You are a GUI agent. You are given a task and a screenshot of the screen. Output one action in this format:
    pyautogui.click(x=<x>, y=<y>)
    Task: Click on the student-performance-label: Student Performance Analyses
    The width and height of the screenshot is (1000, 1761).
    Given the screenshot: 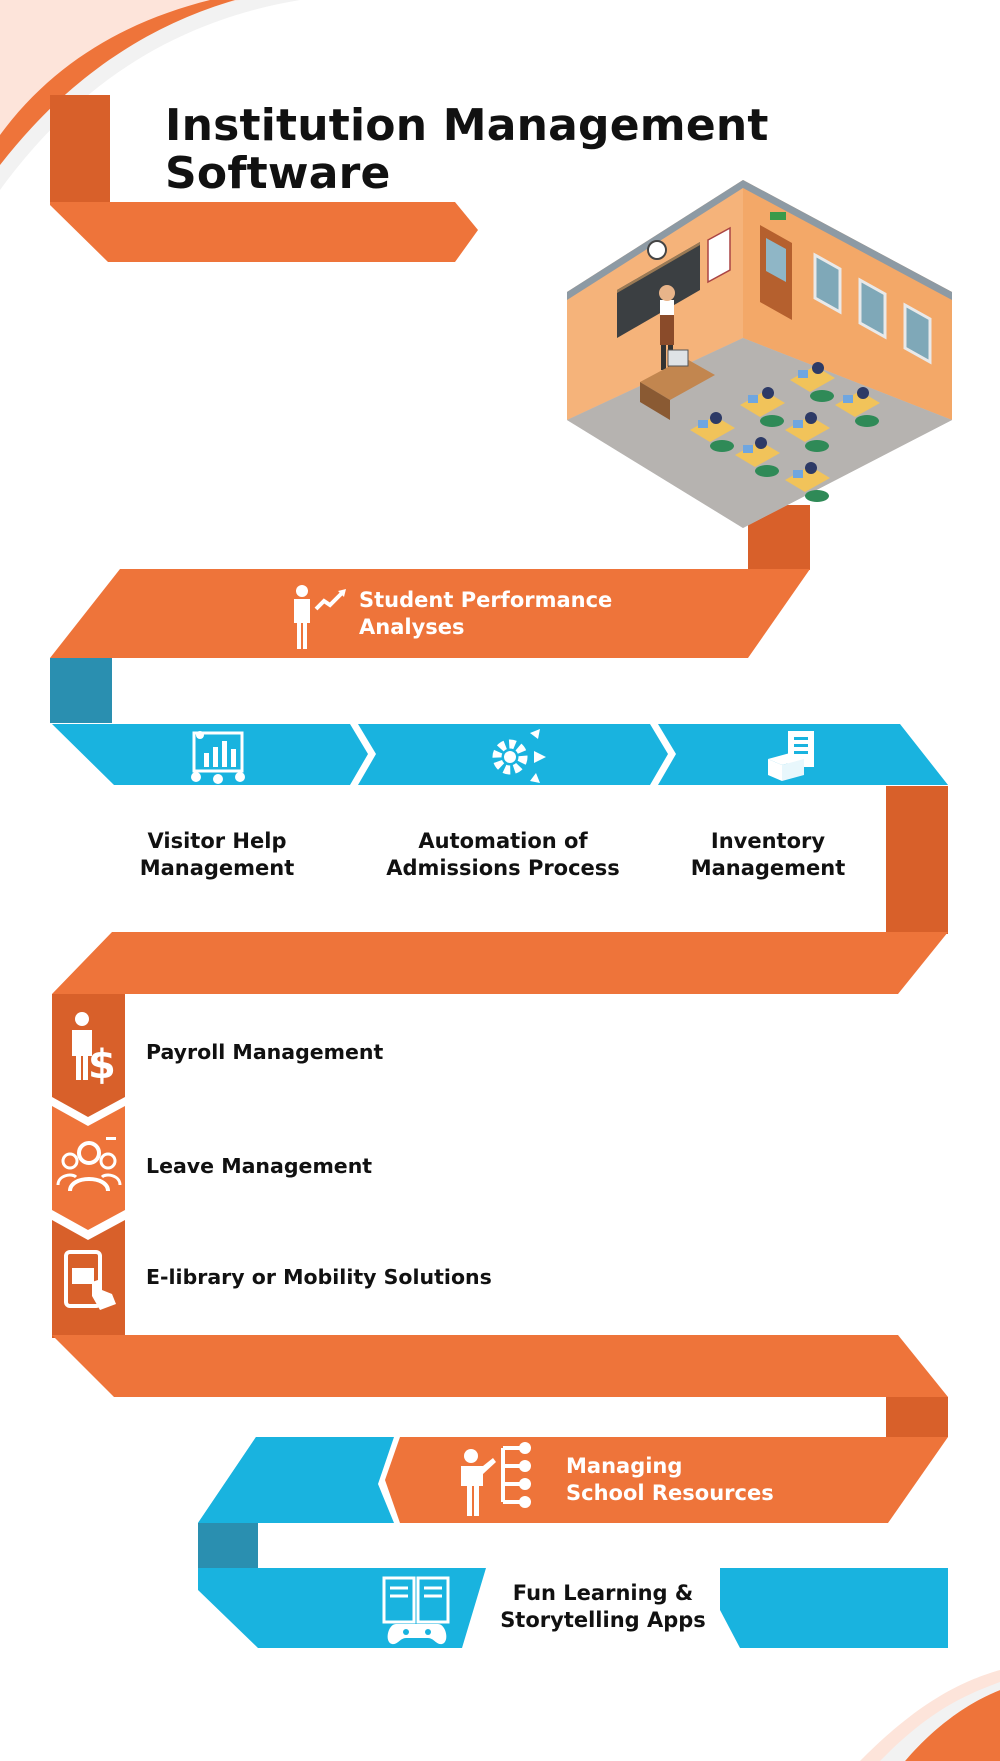 What is the action you would take?
    pyautogui.click(x=486, y=613)
    